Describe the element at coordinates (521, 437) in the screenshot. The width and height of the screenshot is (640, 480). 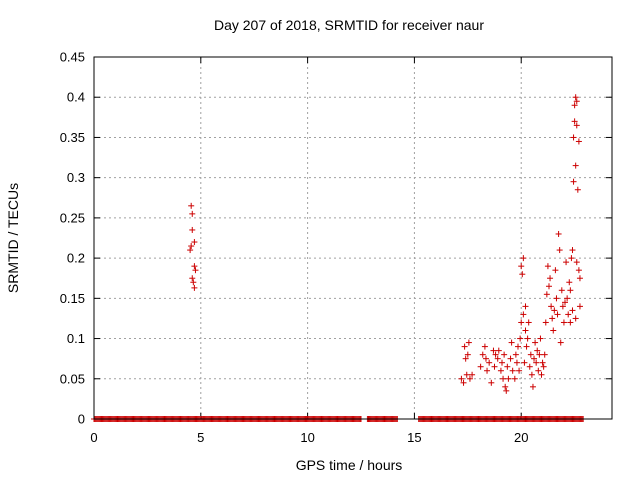
I see `x-tick-label: 20` at that location.